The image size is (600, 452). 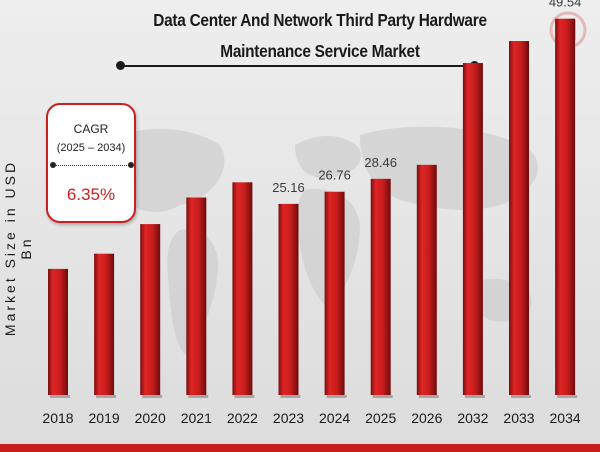 What do you see at coordinates (567, 396) in the screenshot?
I see `bar-shadow-2034` at bounding box center [567, 396].